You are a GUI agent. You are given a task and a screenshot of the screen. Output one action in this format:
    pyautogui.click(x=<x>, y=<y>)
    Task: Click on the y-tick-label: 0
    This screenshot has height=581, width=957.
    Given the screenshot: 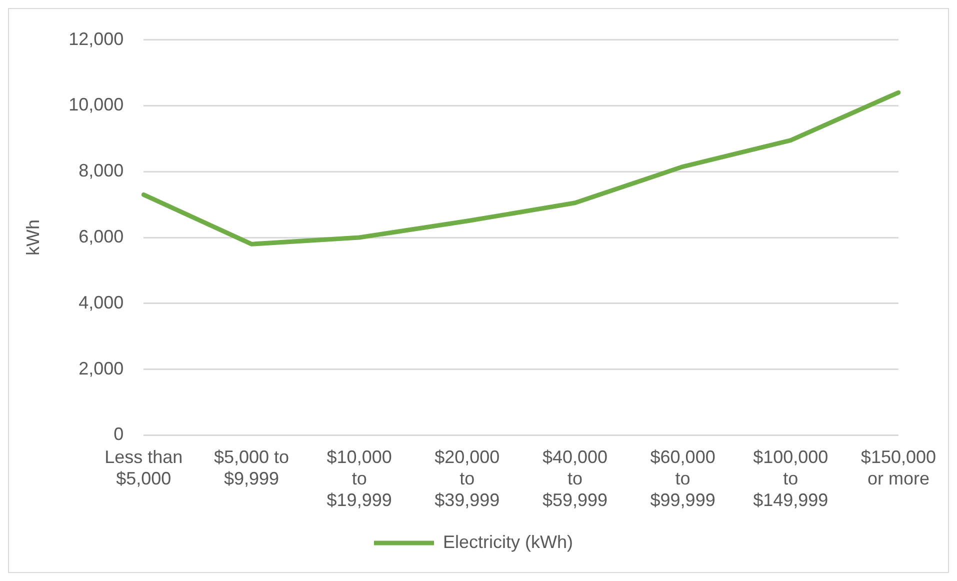 What is the action you would take?
    pyautogui.click(x=119, y=434)
    